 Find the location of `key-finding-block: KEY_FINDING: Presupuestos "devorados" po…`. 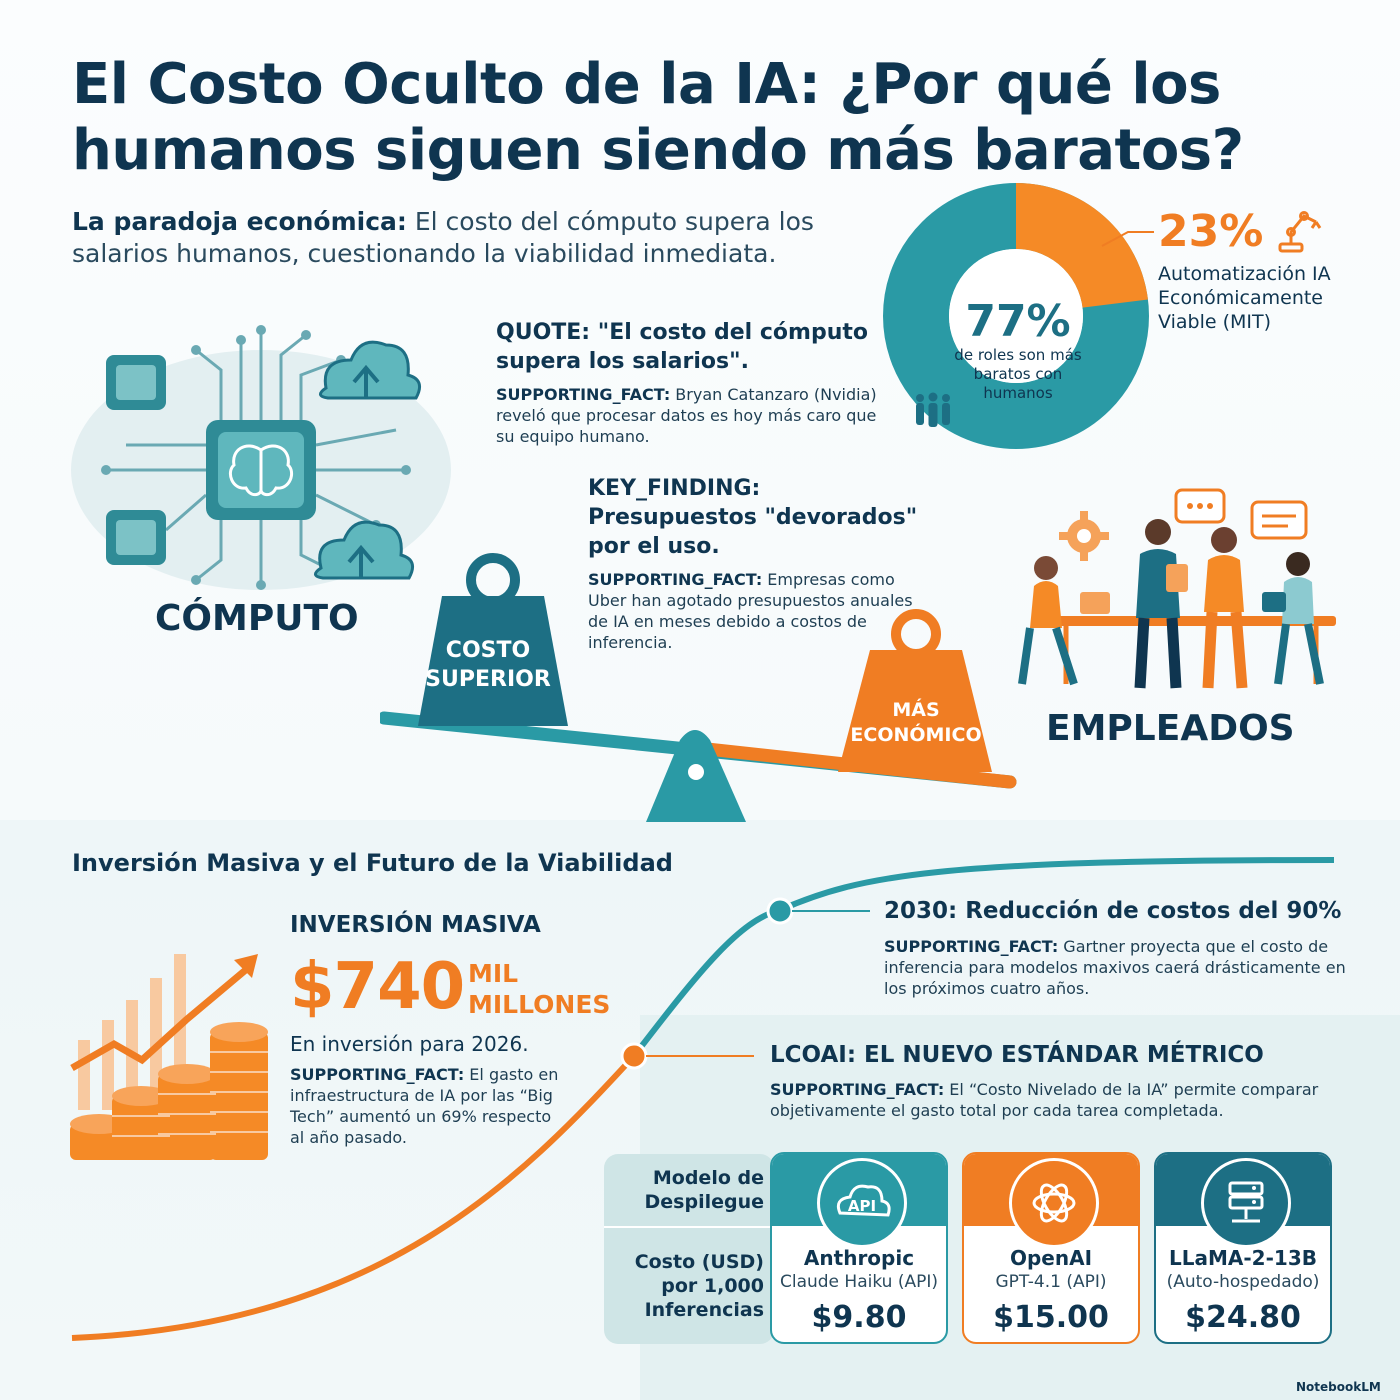

key-finding-block: KEY_FINDING: Presupuestos "devorados" po… is located at coordinates (753, 563).